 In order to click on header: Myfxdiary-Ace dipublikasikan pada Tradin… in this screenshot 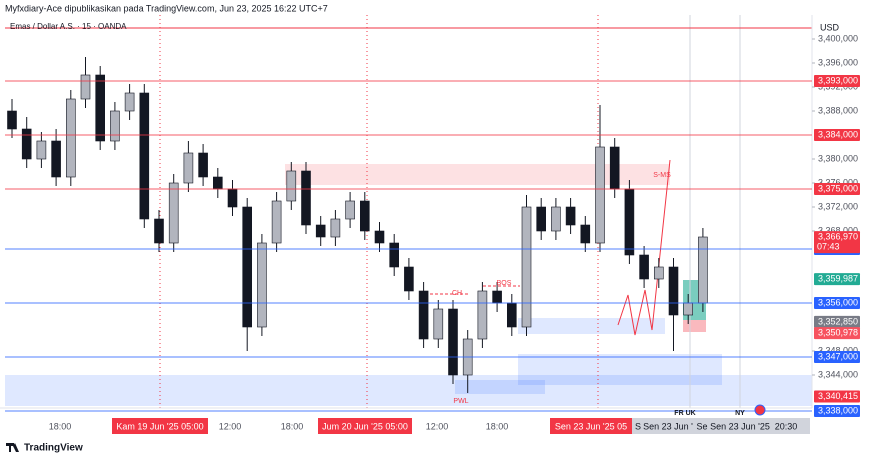, I will do `click(166, 8)`.